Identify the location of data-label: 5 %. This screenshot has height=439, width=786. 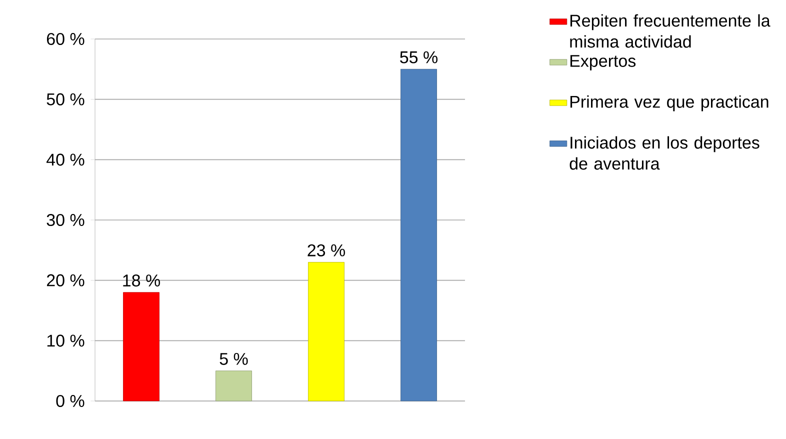
(234, 359).